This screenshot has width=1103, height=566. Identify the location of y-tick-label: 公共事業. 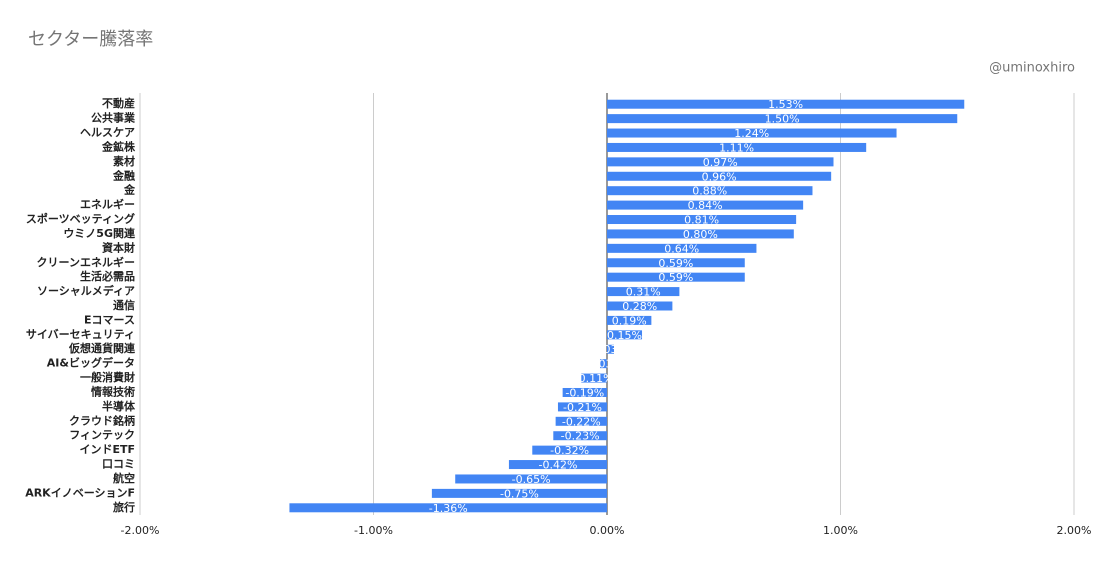
(113, 118).